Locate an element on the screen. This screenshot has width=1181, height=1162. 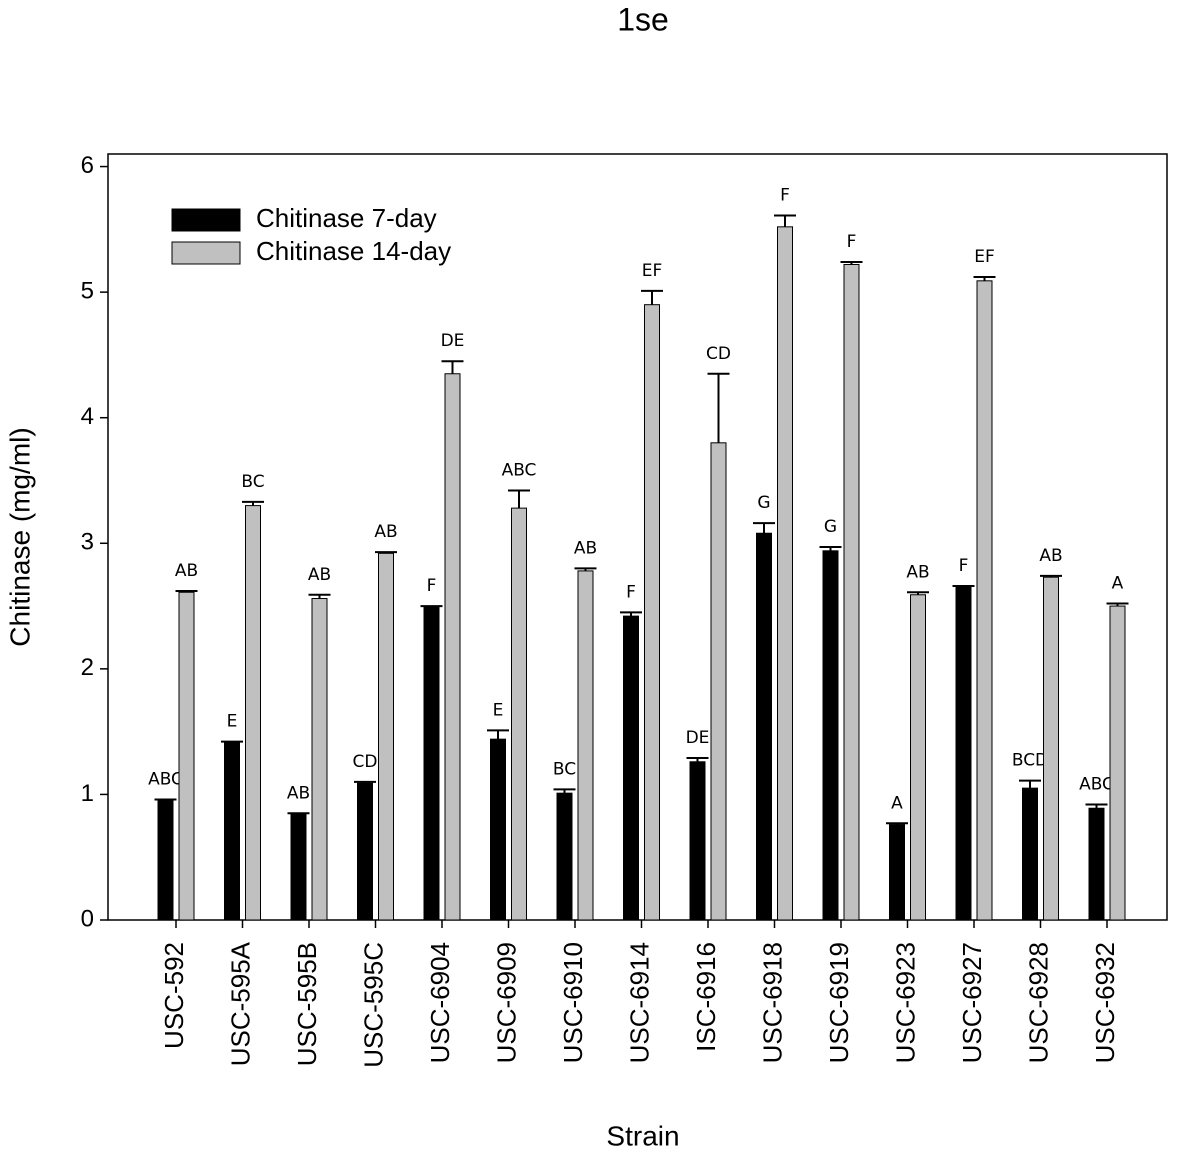
legend-label: Chitinase 14-day is located at coordinates (353, 251).